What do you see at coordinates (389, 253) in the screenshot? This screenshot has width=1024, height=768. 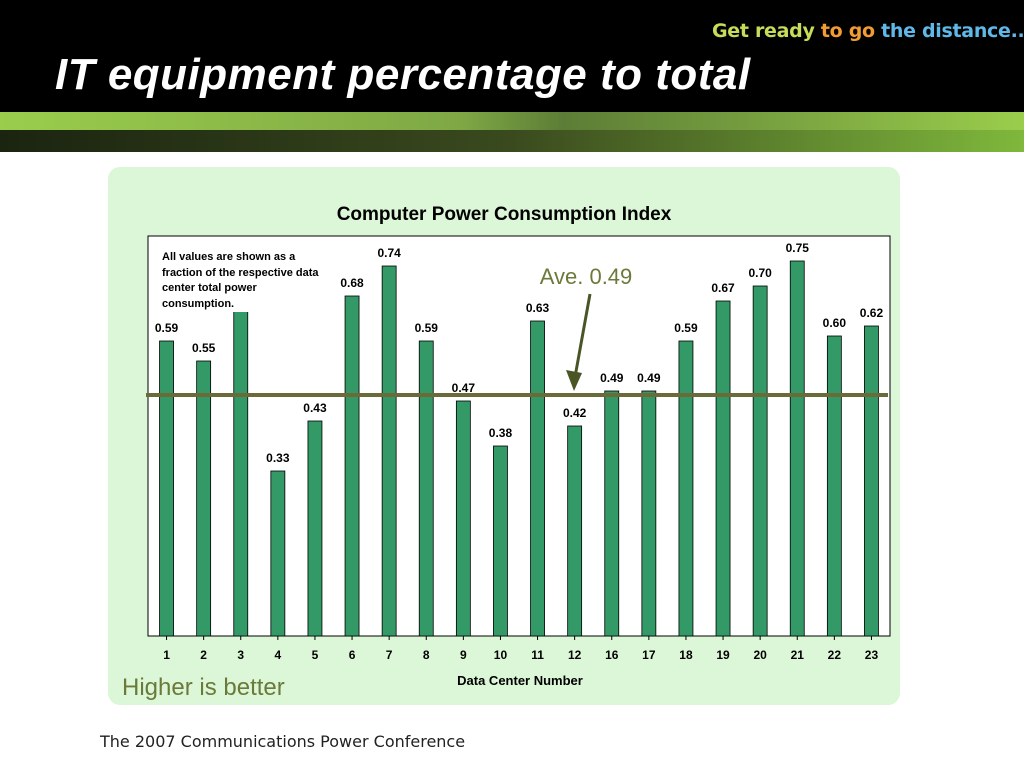 I see `bar-value-label: 0.74` at bounding box center [389, 253].